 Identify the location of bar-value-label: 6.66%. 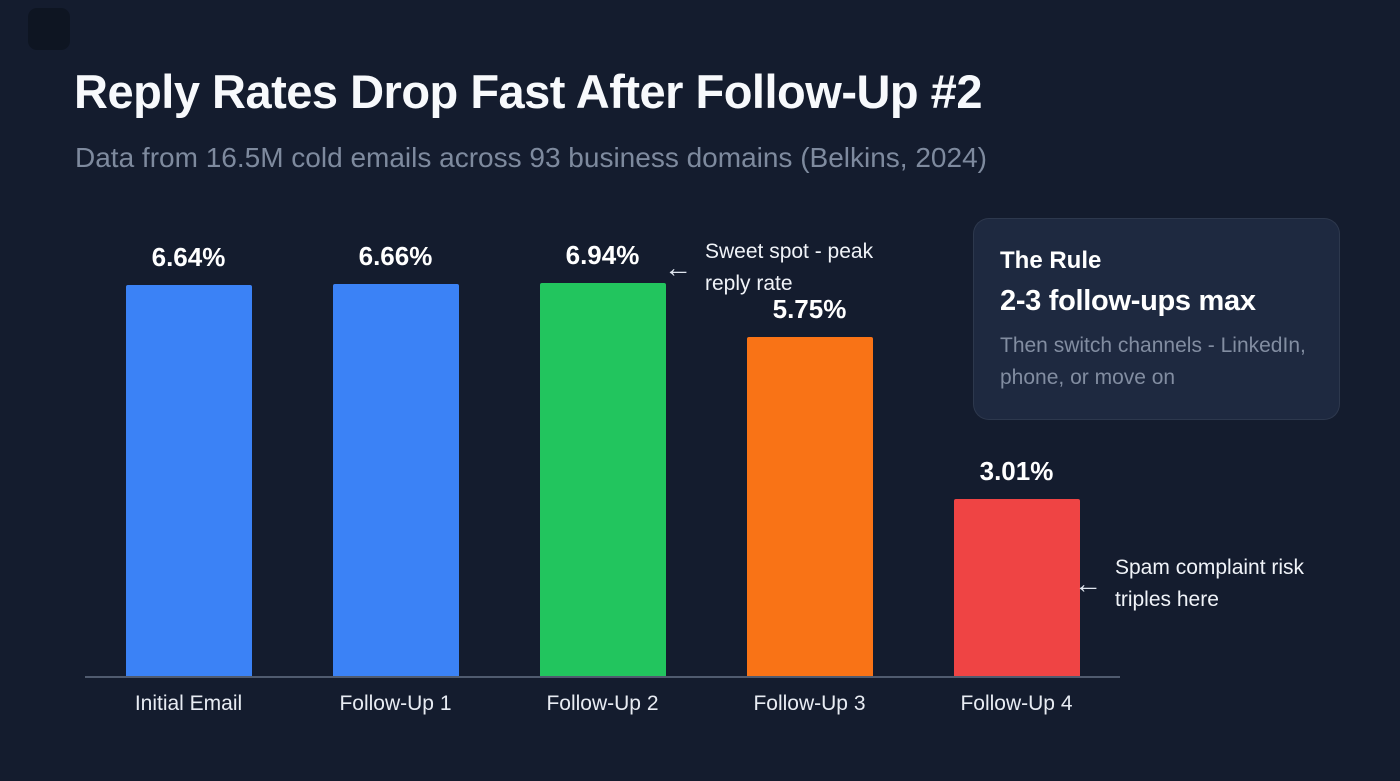
(395, 255).